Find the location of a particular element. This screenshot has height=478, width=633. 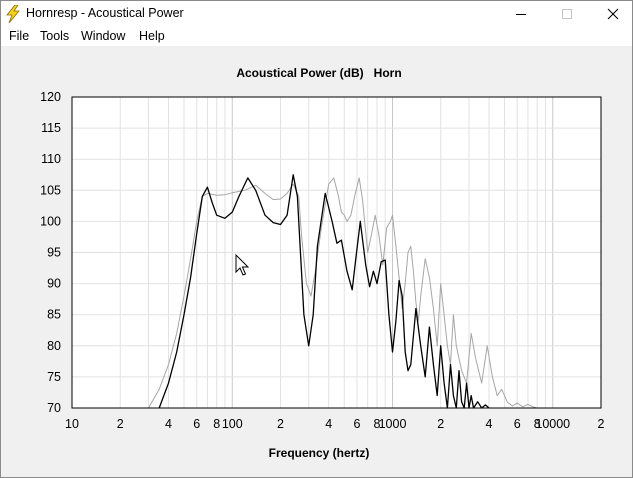

y-tick-label: 75 is located at coordinates (54, 377).